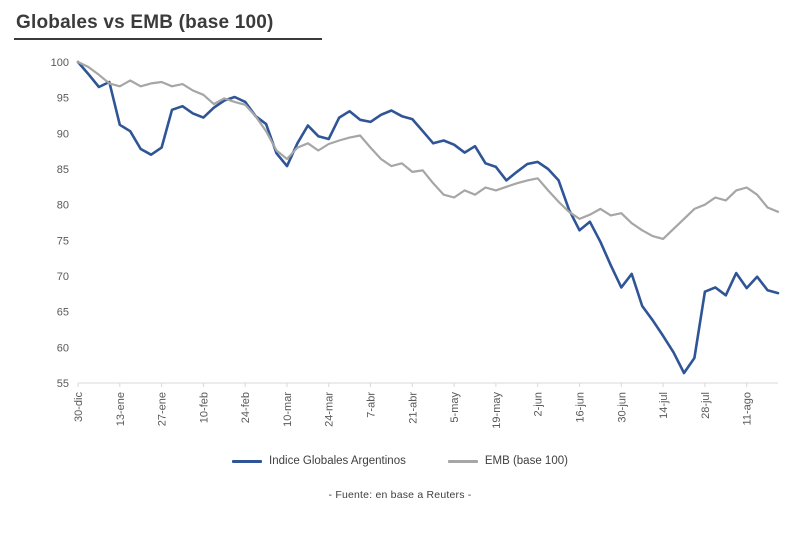 This screenshot has width=800, height=543. I want to click on source-note: - Fuente: en base a Reuters -, so click(400, 495).